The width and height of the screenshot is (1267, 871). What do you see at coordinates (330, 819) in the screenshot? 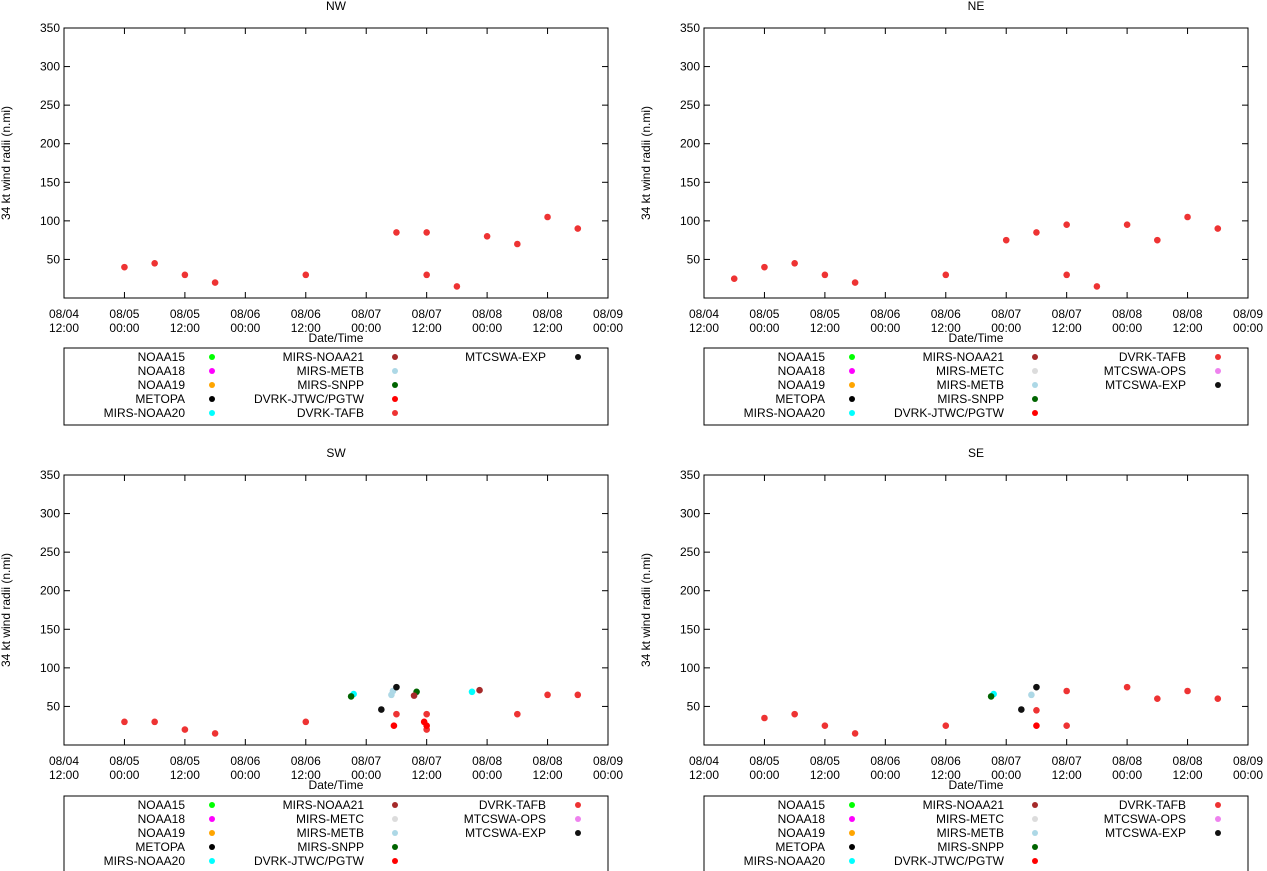
I see `legend-label: MIRS-METC` at bounding box center [330, 819].